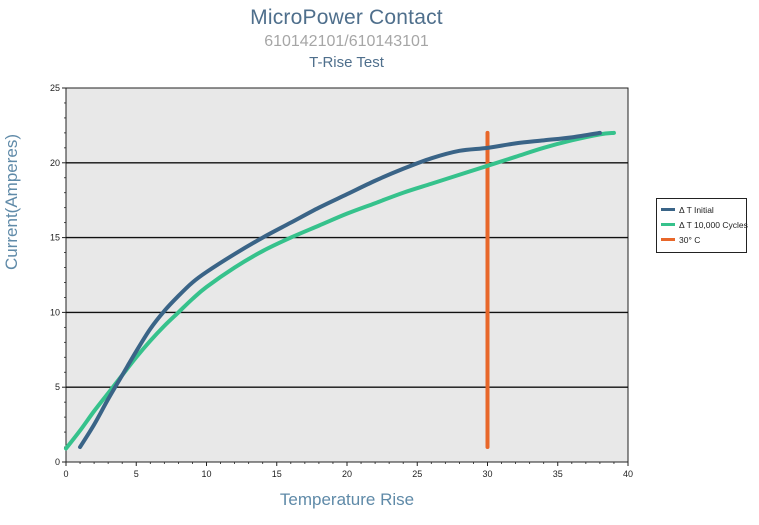 The width and height of the screenshot is (759, 525). Describe the element at coordinates (346, 41) in the screenshot. I see `chart-subtitle: 610142101/610143101` at that location.